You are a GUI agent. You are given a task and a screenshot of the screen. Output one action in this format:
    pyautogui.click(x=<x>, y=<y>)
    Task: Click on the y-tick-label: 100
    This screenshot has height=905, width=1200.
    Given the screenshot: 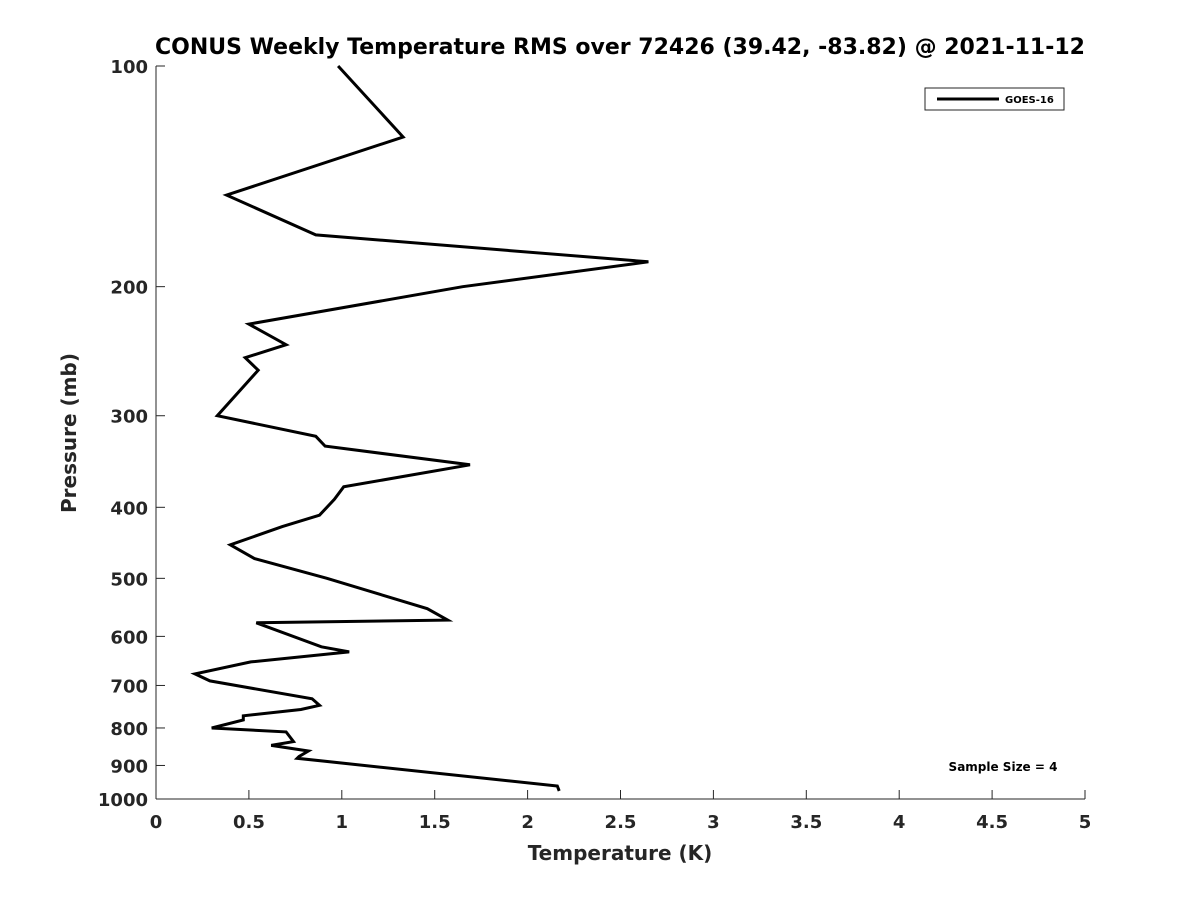 What is the action you would take?
    pyautogui.click(x=129, y=67)
    